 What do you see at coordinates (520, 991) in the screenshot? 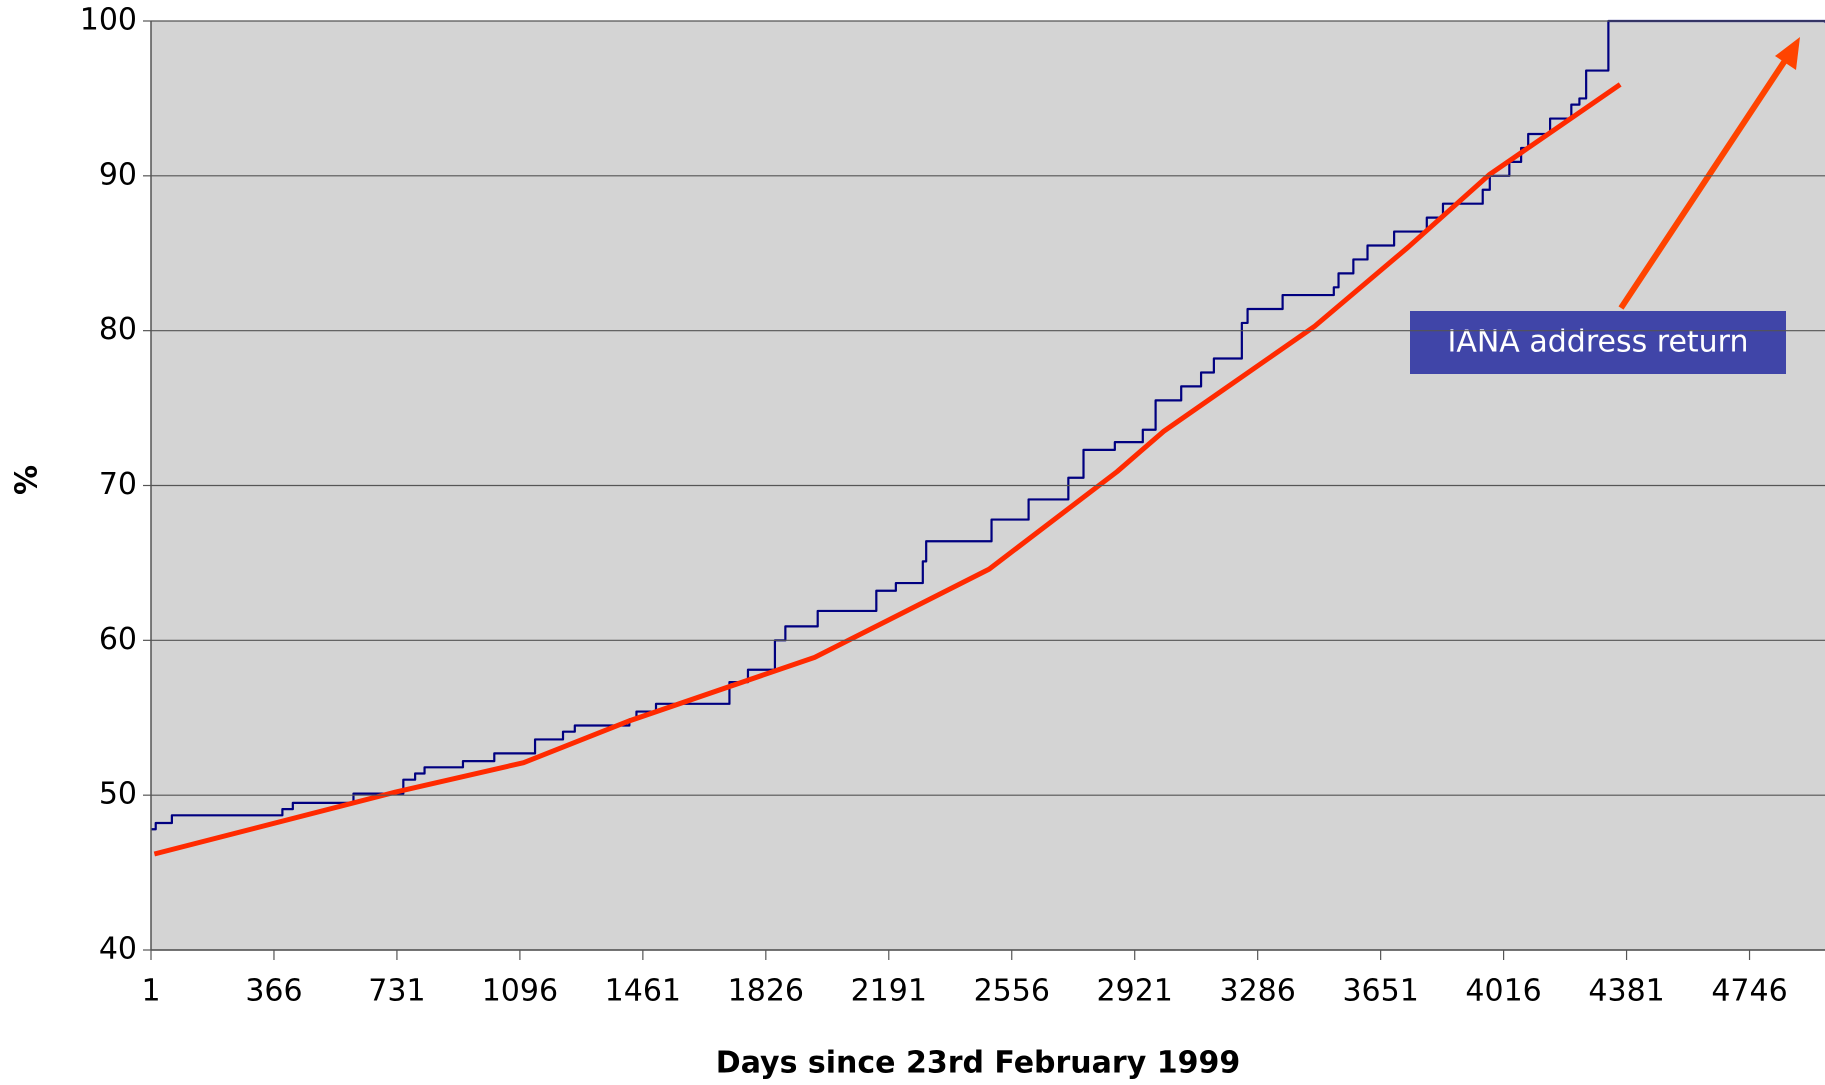
I see `x-tick-label: 1096` at bounding box center [520, 991].